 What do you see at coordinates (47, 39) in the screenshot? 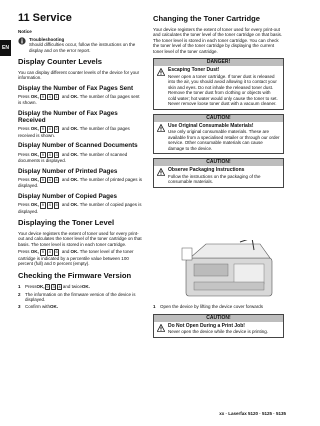
I see `notice-title: Troubleshooting` at bounding box center [47, 39].